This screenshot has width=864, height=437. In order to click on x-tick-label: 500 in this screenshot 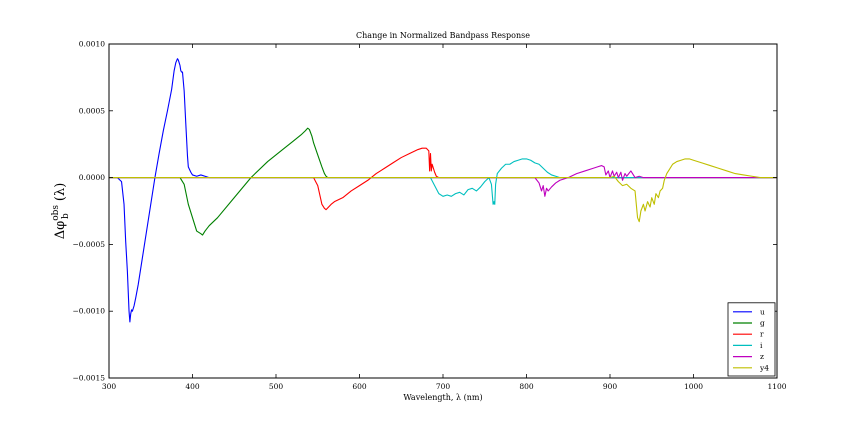, I will do `click(276, 386)`.